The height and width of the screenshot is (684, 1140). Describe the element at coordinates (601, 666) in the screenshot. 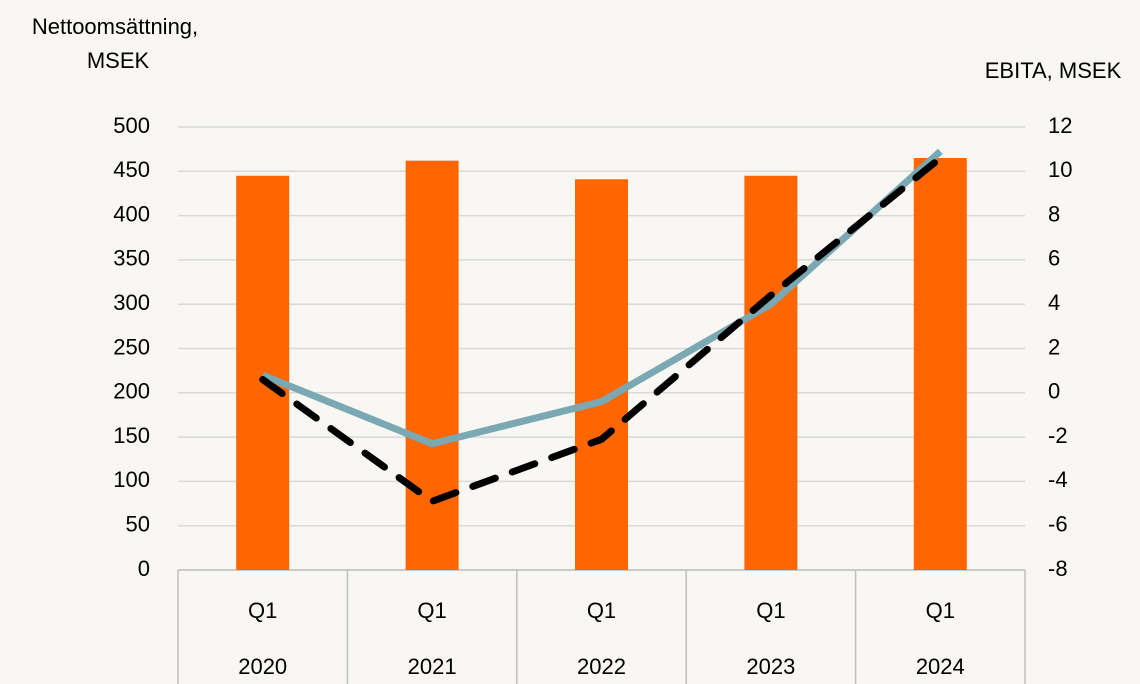

I see `x-group-label: 2022` at that location.